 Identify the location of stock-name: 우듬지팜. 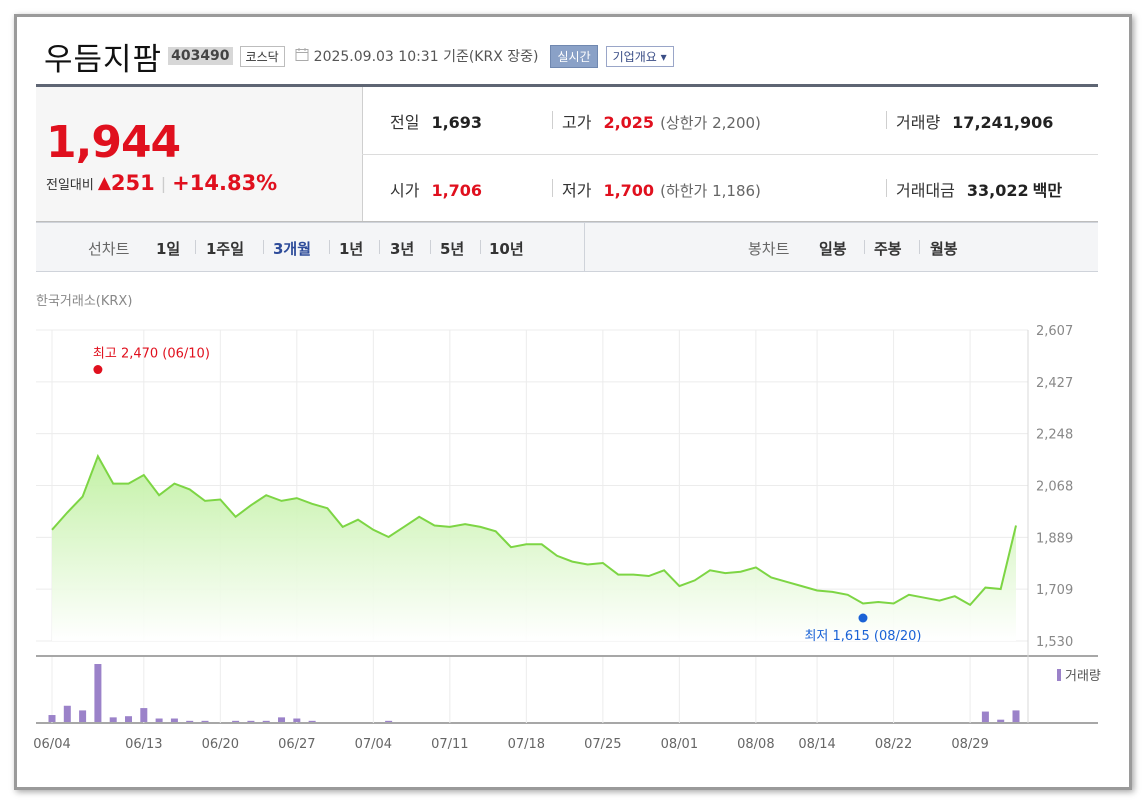
(103, 59).